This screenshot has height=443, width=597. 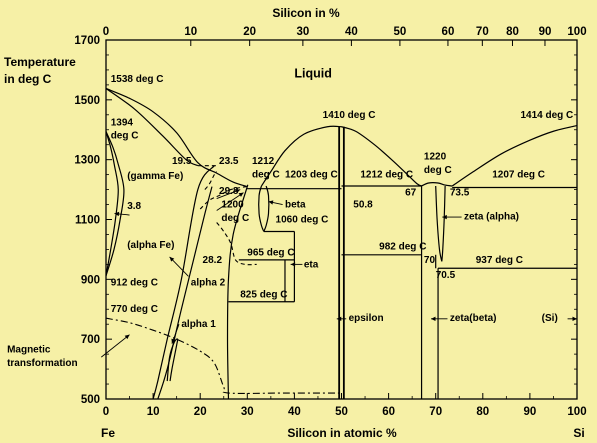 What do you see at coordinates (40, 62) in the screenshot?
I see `y-axis-title-line1: Temperature` at bounding box center [40, 62].